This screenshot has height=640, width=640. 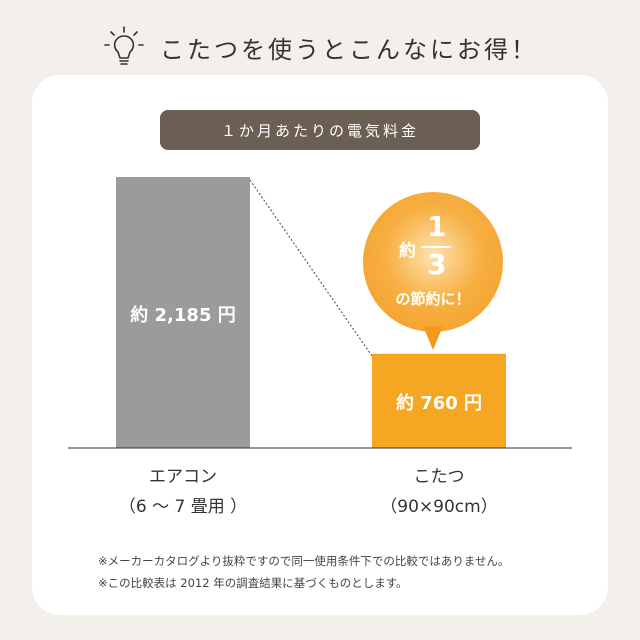 I want to click on page-title: こたつを使うとこんなにお得！, so click(x=349, y=49).